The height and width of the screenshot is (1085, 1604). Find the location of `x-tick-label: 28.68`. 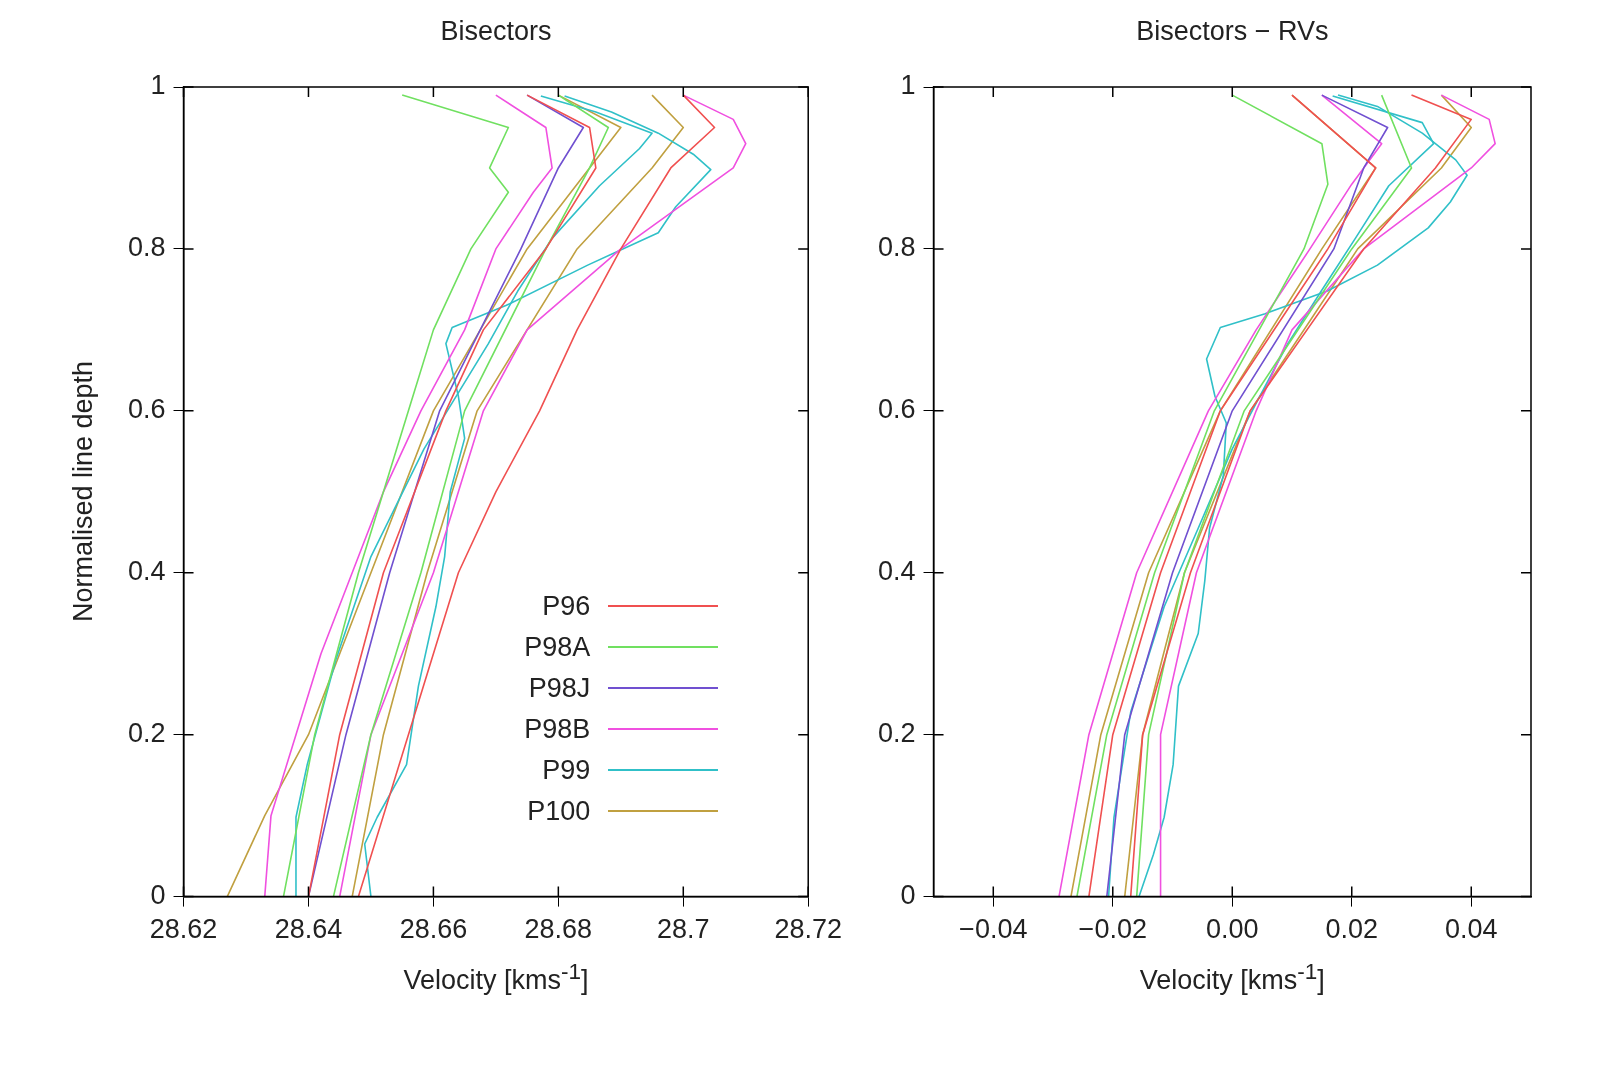

x-tick-label: 28.68 is located at coordinates (558, 929).